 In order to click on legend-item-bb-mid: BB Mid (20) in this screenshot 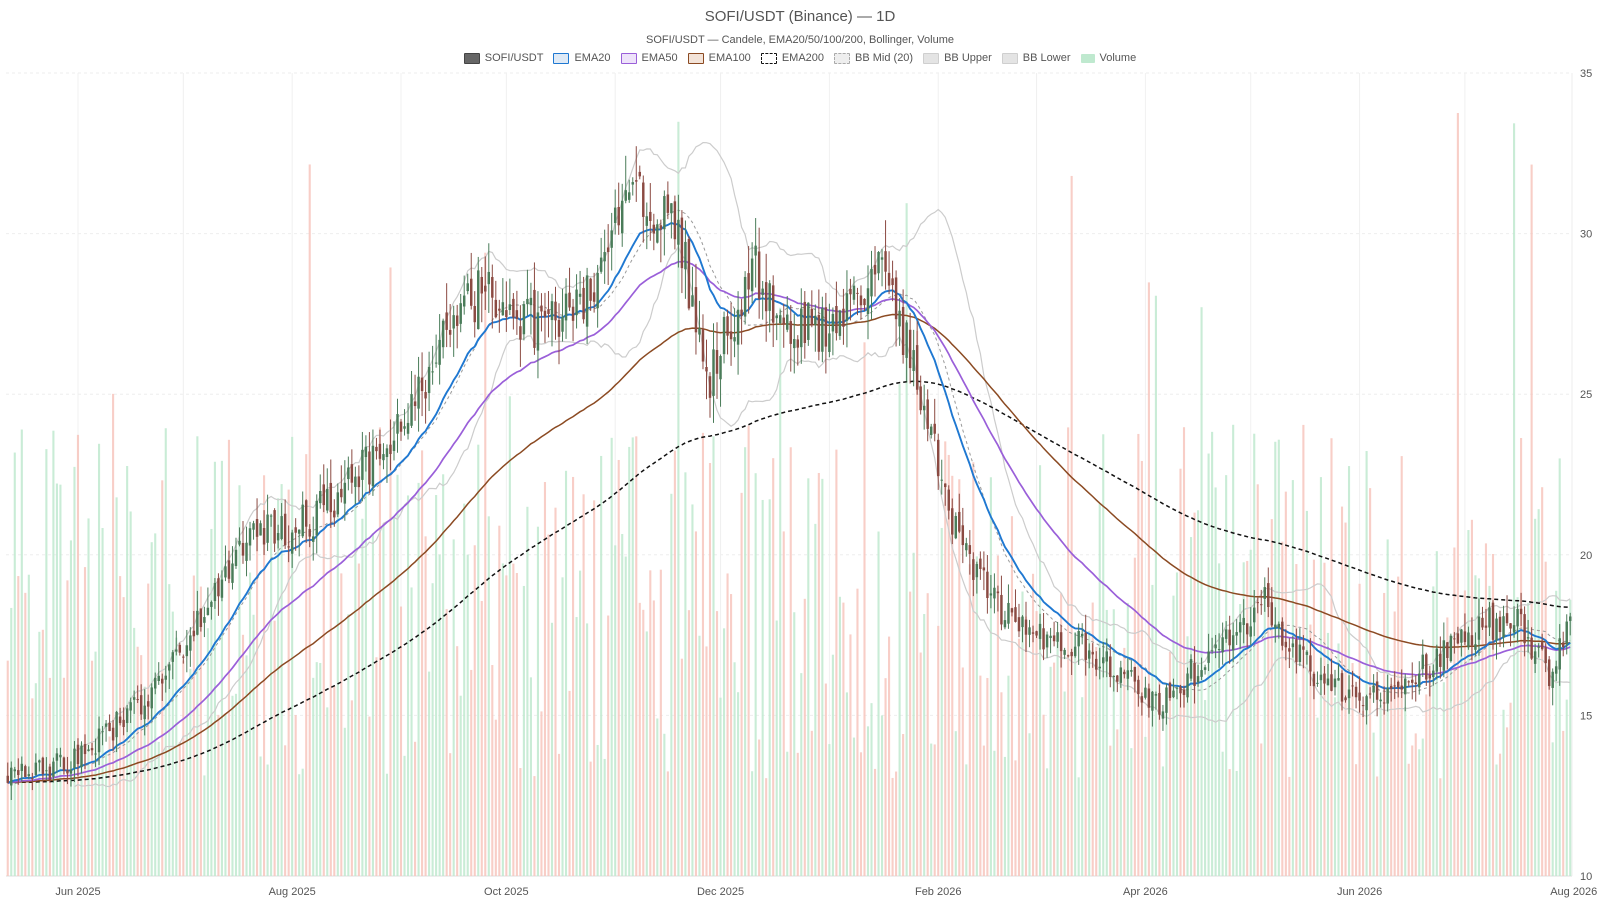, I will do `click(873, 58)`.